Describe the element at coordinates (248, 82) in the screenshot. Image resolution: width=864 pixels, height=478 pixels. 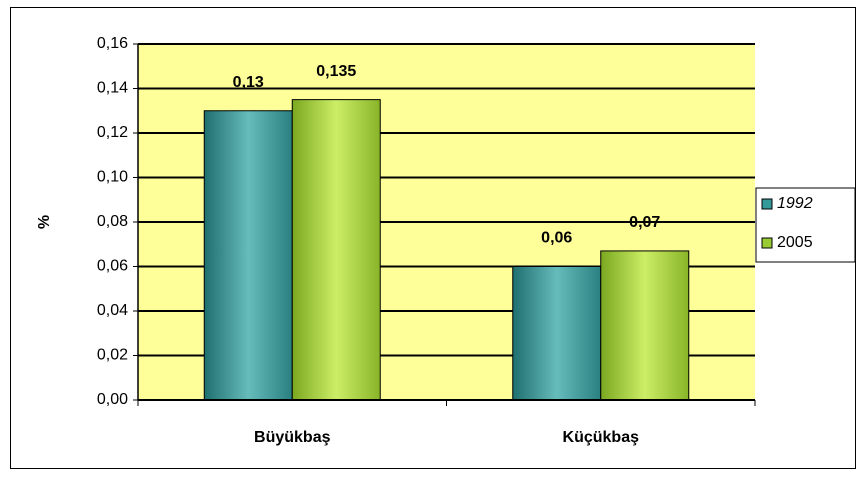
I see `data-label: 0,13` at that location.